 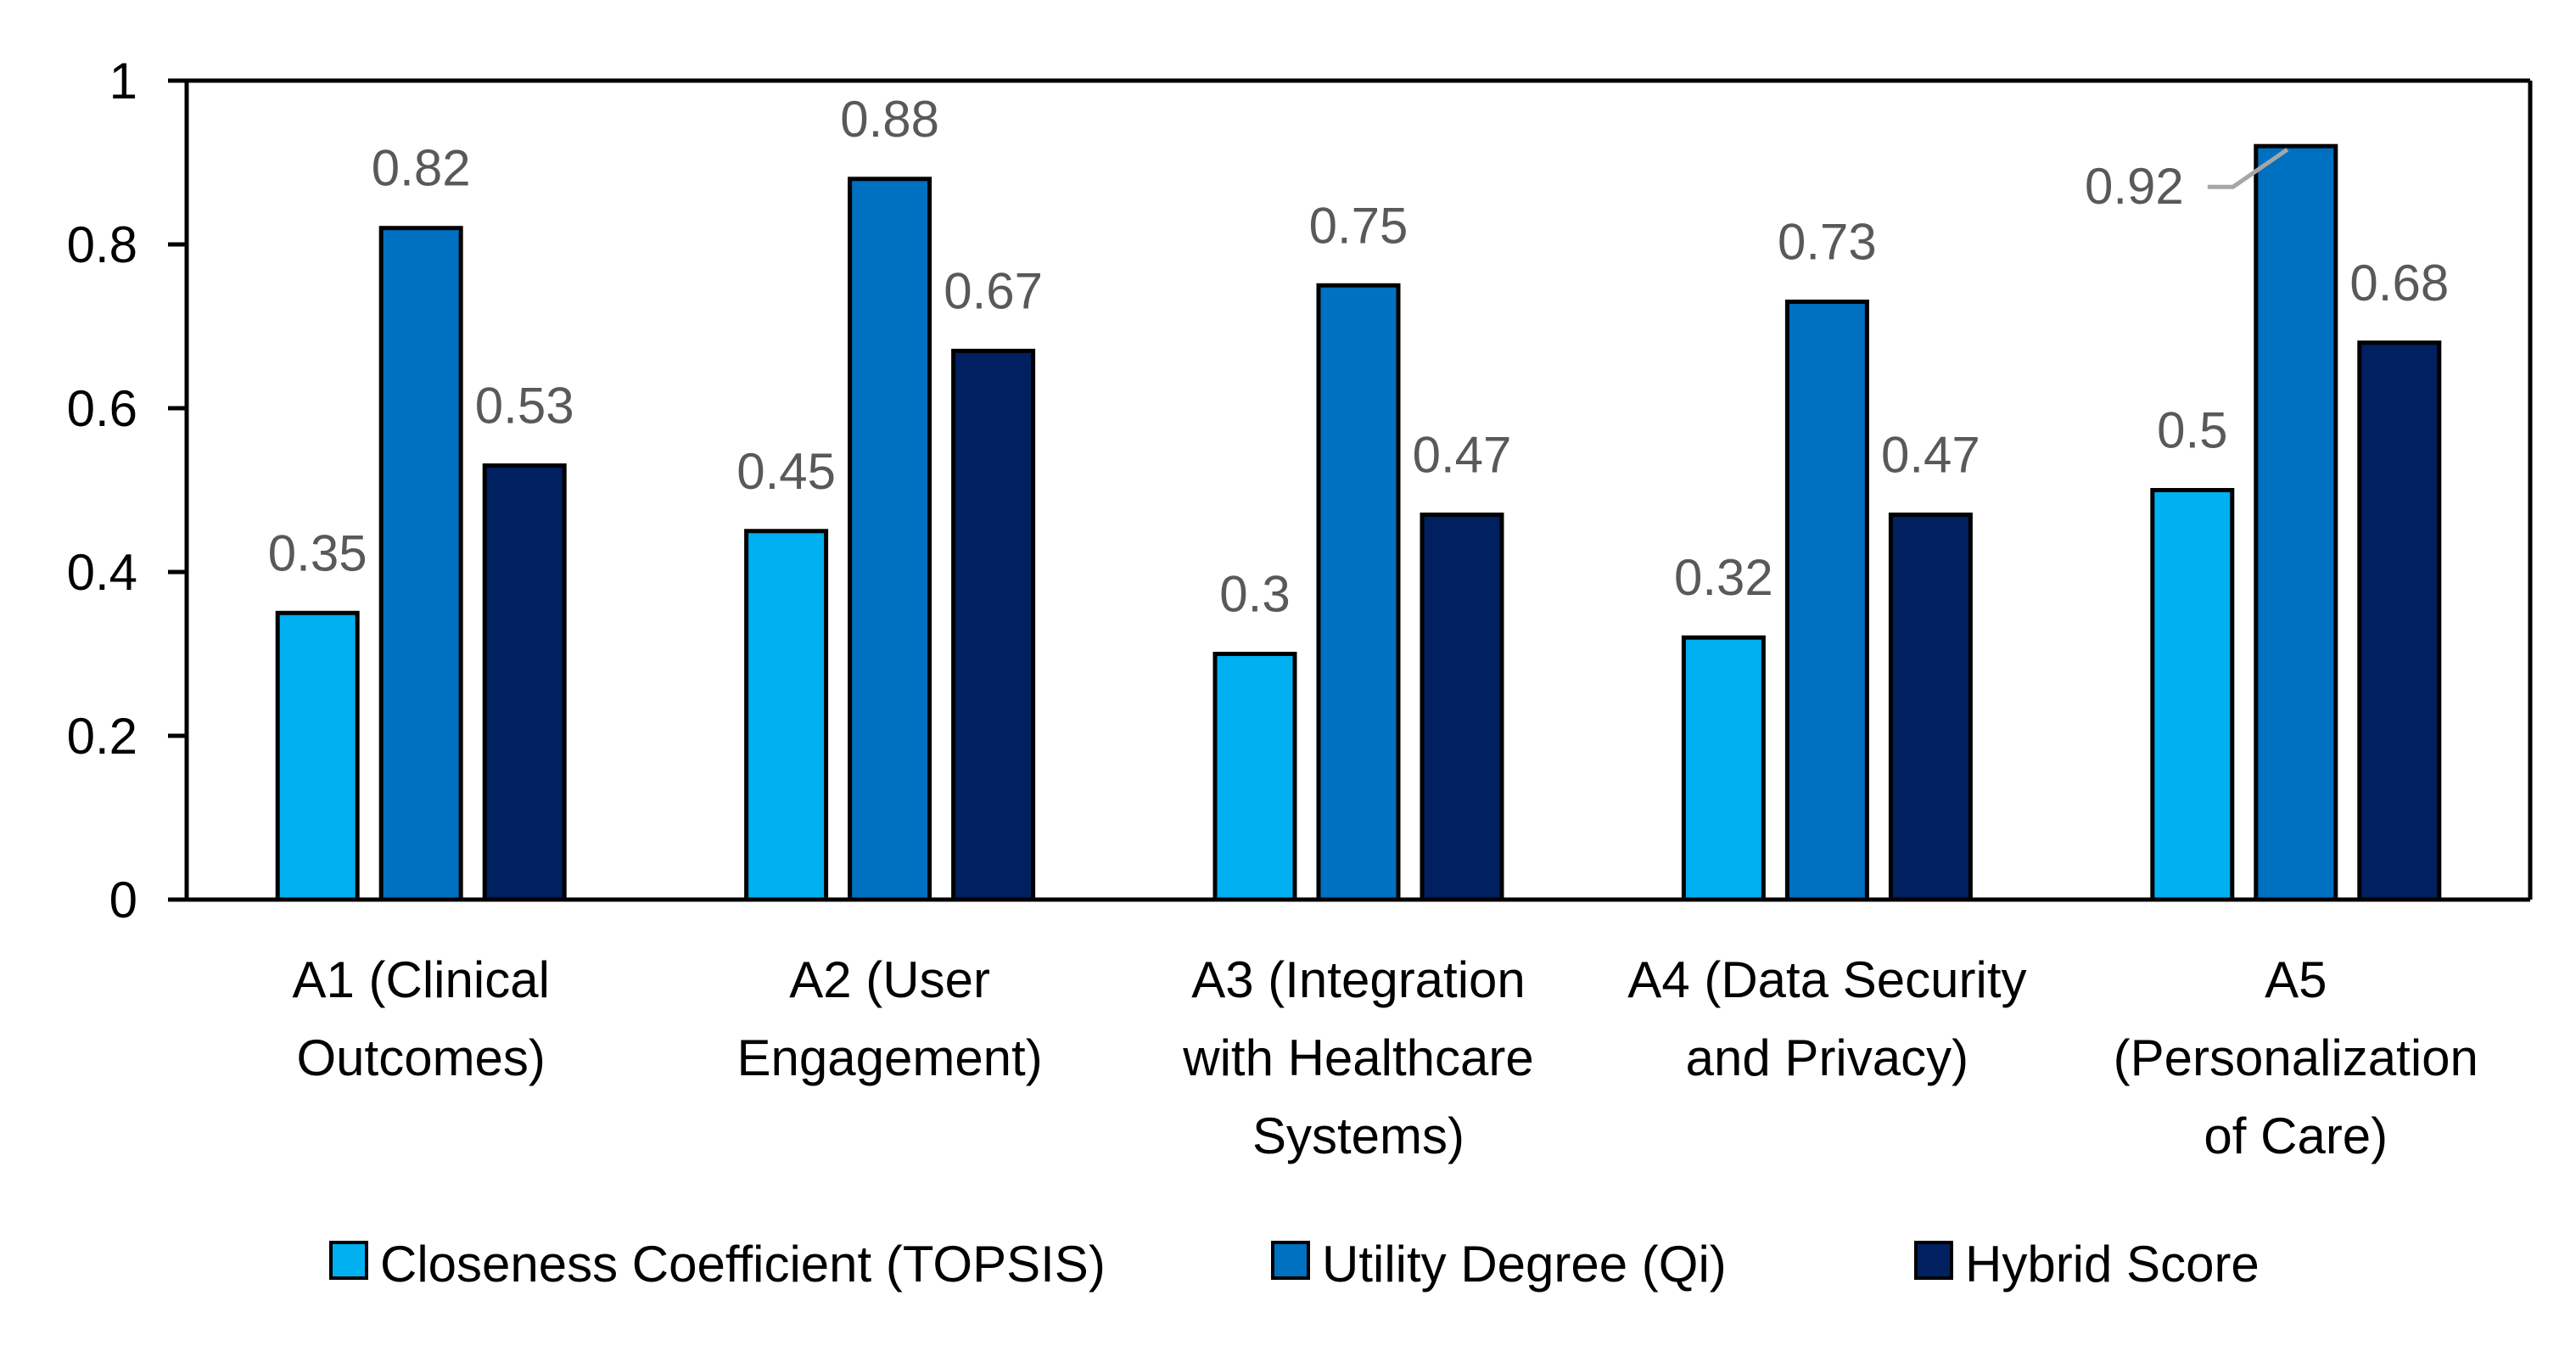 What do you see at coordinates (2248, 168) in the screenshot?
I see `leader-line` at bounding box center [2248, 168].